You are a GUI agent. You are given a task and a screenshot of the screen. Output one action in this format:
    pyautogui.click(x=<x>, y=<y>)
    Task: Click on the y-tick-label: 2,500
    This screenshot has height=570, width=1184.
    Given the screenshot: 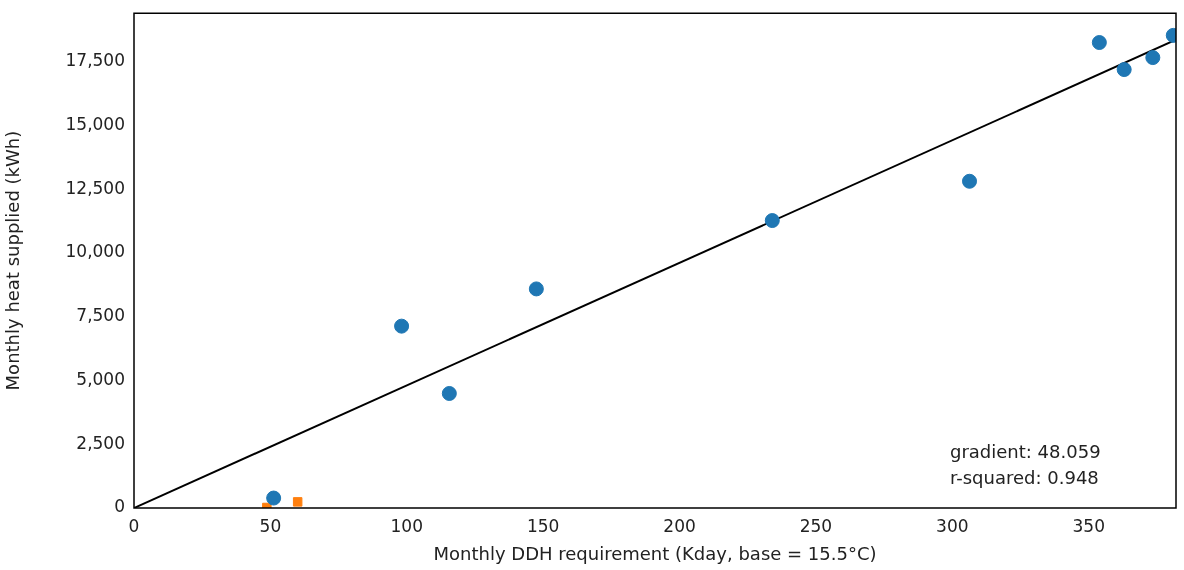 What is the action you would take?
    pyautogui.click(x=100, y=442)
    